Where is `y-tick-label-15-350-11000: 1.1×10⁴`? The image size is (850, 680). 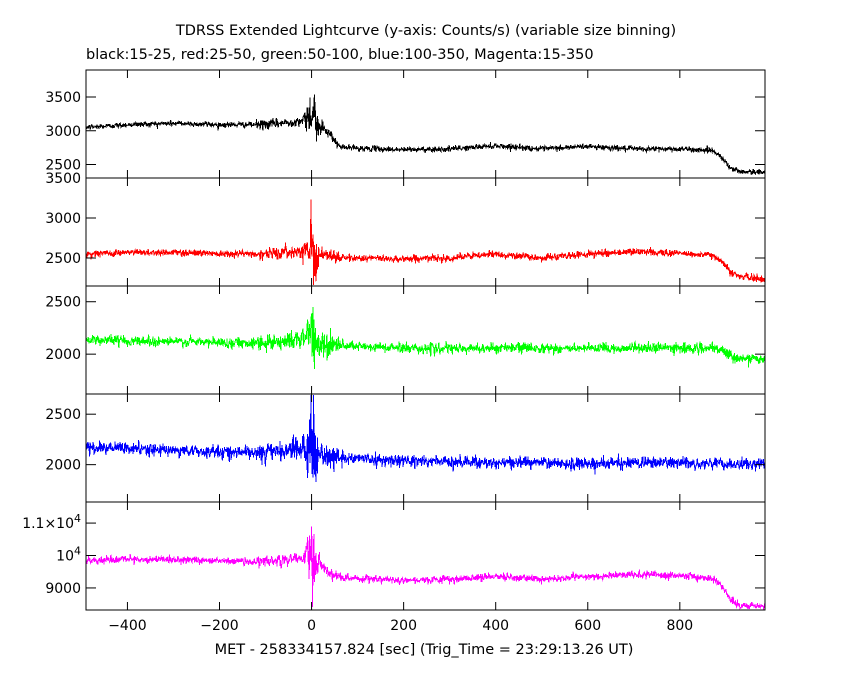
y-tick-label-15-350-11000: 1.1×10⁴ is located at coordinates (51, 522).